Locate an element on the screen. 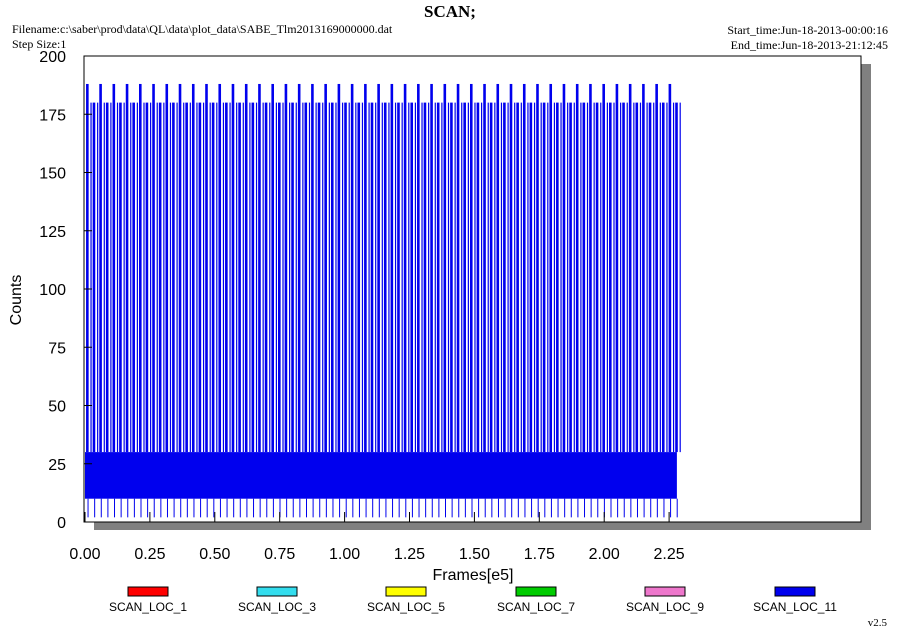  y-tick-label: 75 is located at coordinates (57, 348).